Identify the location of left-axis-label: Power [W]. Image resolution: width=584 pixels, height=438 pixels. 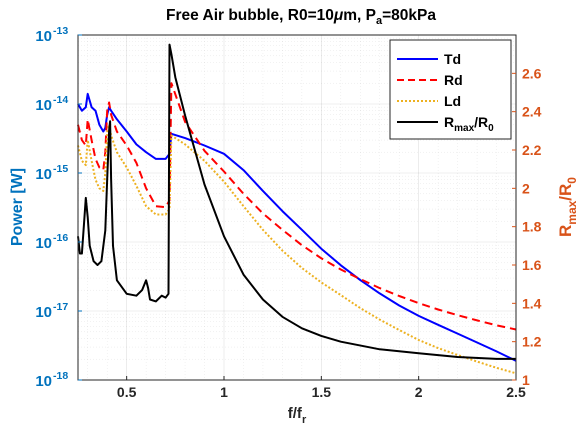
(17, 207).